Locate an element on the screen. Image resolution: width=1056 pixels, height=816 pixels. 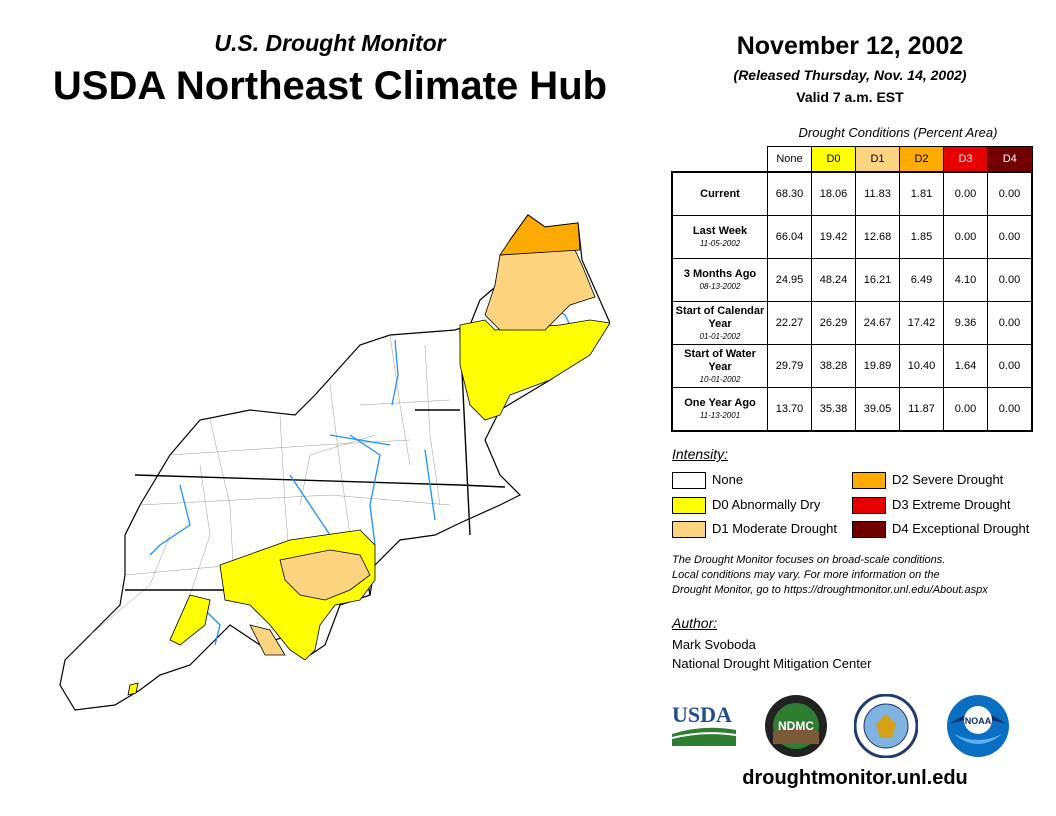
noaa-logo-text: NOAA is located at coordinates (978, 721).